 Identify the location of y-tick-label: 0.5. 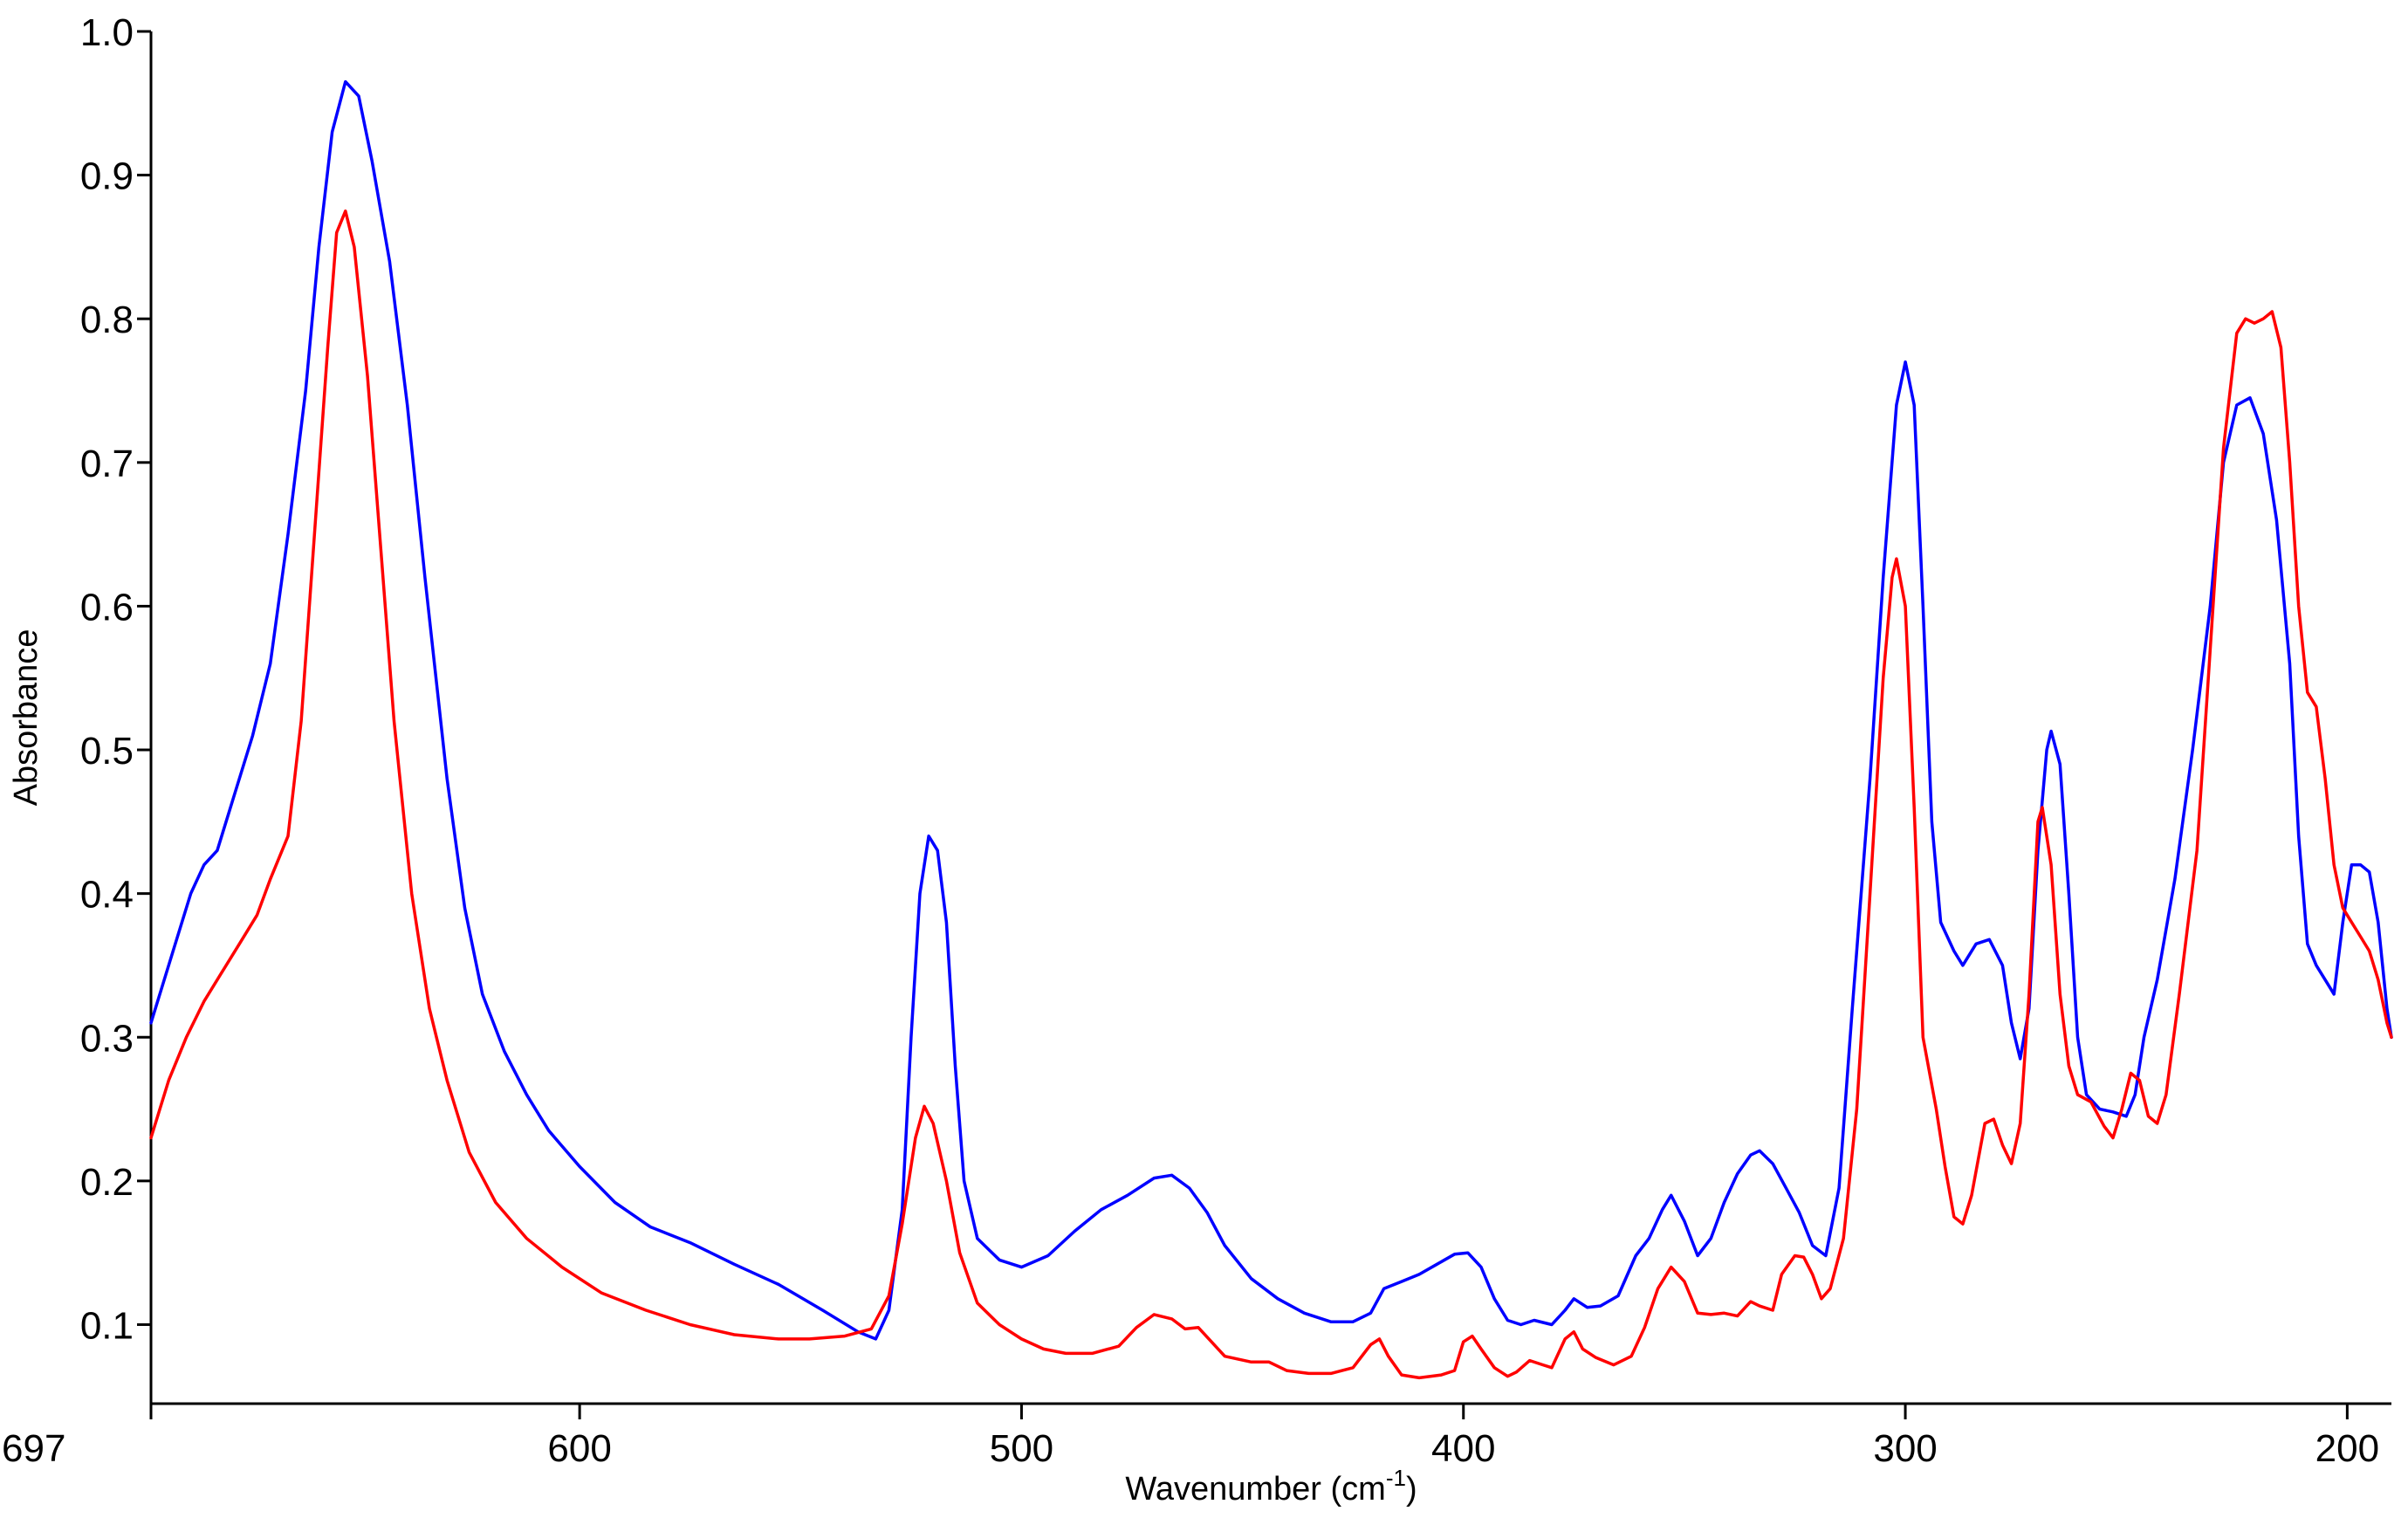
(107, 751).